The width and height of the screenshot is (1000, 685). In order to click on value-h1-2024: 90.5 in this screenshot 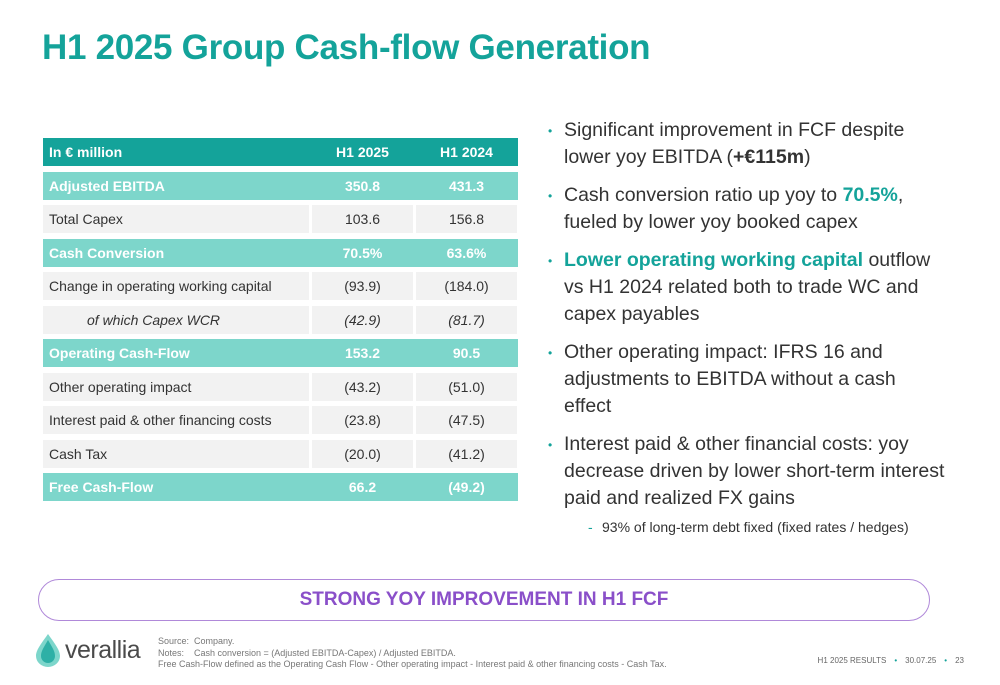, I will do `click(466, 353)`.